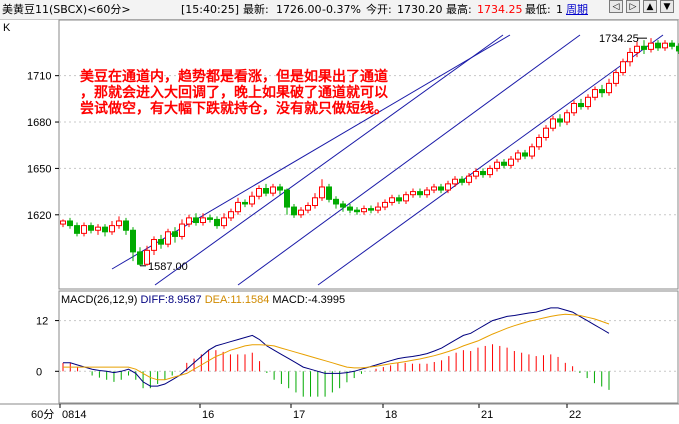 Image resolution: width=679 pixels, height=424 pixels. Describe the element at coordinates (239, 300) in the screenshot. I see `macd-legend-item: DEA:11.1584` at that location.